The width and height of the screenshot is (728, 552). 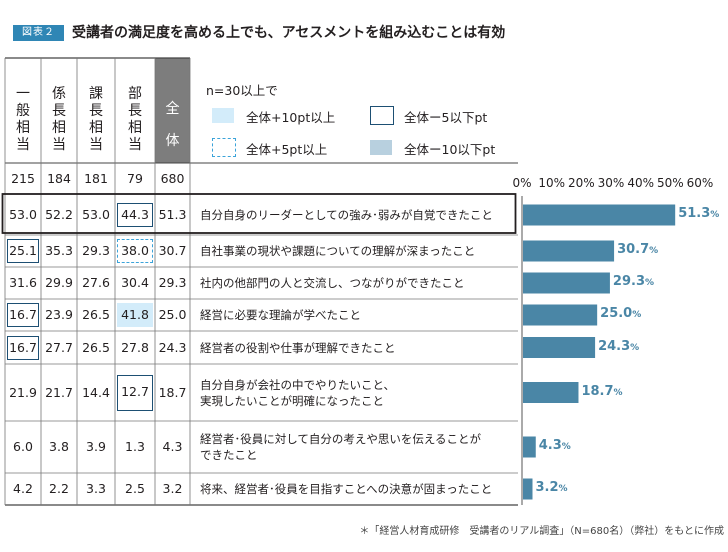 I want to click on row-label-line: 経営者の役割や仕事が理解できたこと, so click(x=298, y=347).